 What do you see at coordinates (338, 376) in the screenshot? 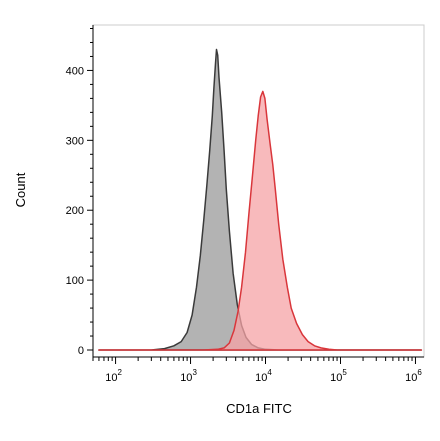
I see `x-tick-label: 10⁵` at bounding box center [338, 376].